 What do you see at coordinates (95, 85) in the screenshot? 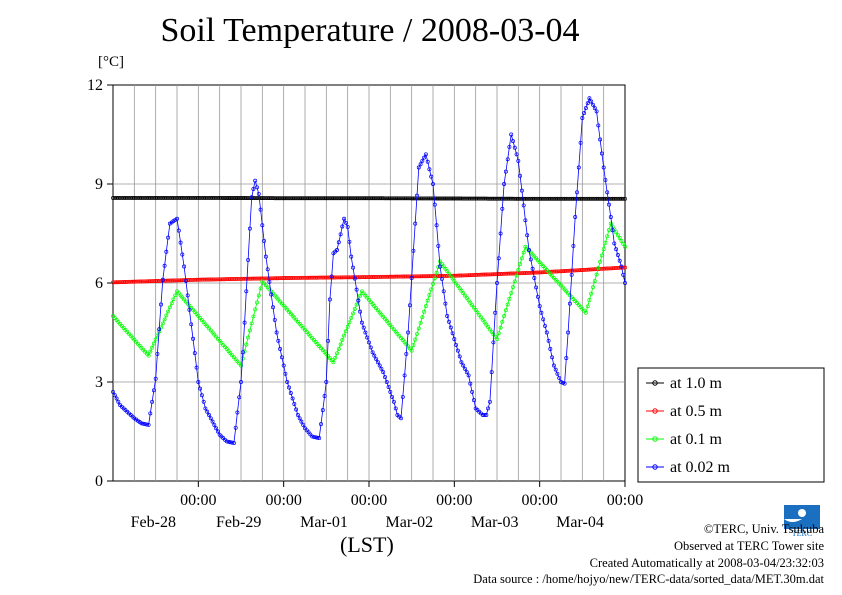
I see `y-tick-label: 12` at bounding box center [95, 85].